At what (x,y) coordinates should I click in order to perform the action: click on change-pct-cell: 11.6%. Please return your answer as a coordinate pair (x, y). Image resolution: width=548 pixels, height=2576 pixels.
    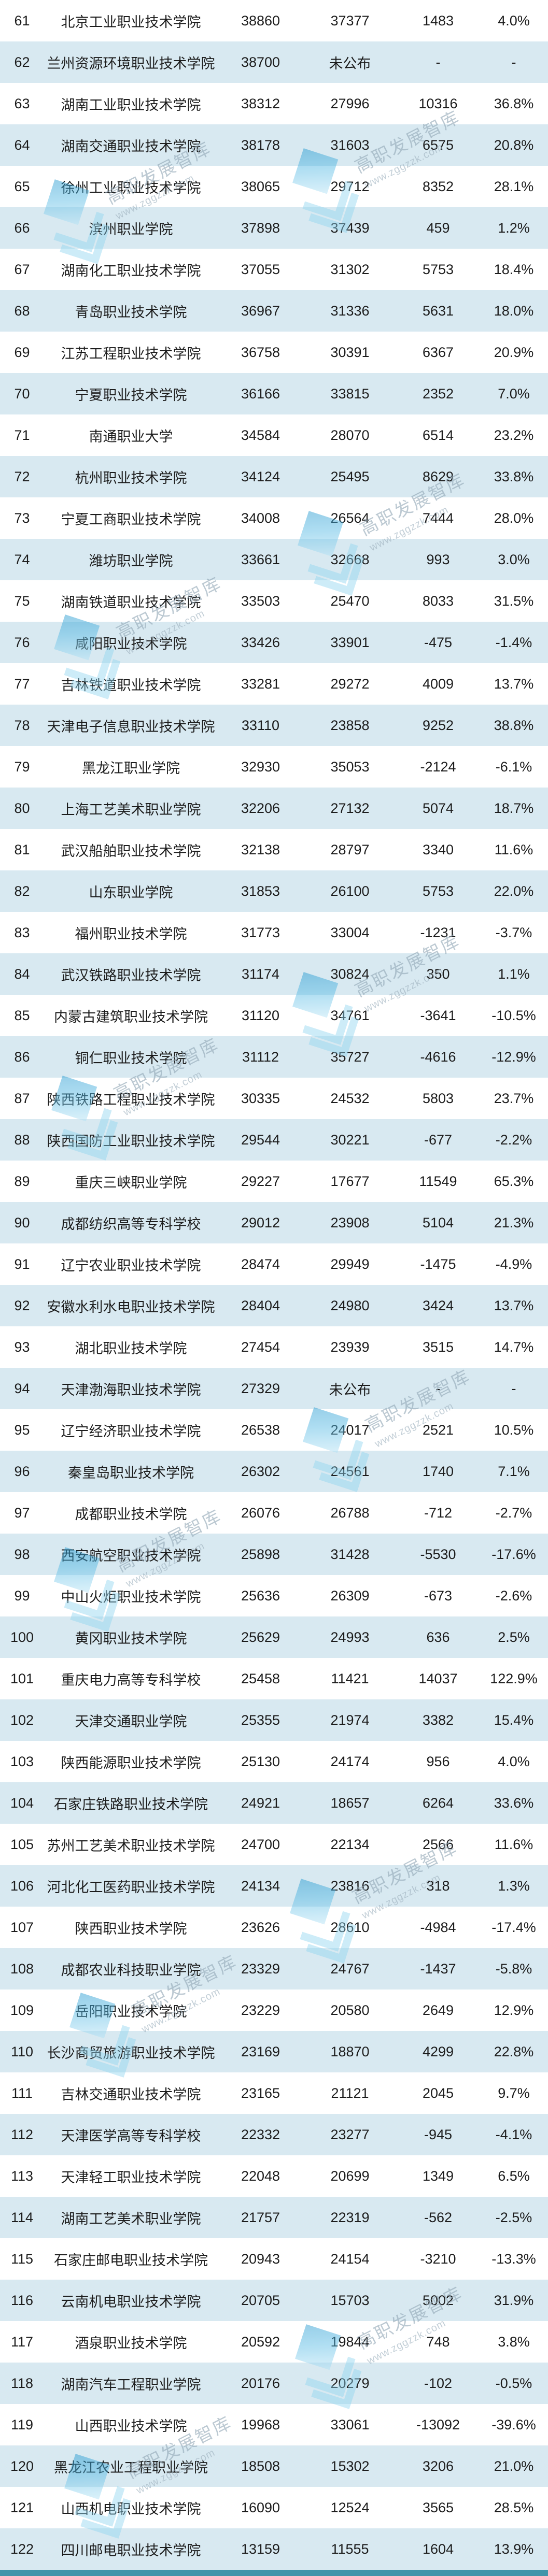
    Looking at the image, I should click on (513, 1844).